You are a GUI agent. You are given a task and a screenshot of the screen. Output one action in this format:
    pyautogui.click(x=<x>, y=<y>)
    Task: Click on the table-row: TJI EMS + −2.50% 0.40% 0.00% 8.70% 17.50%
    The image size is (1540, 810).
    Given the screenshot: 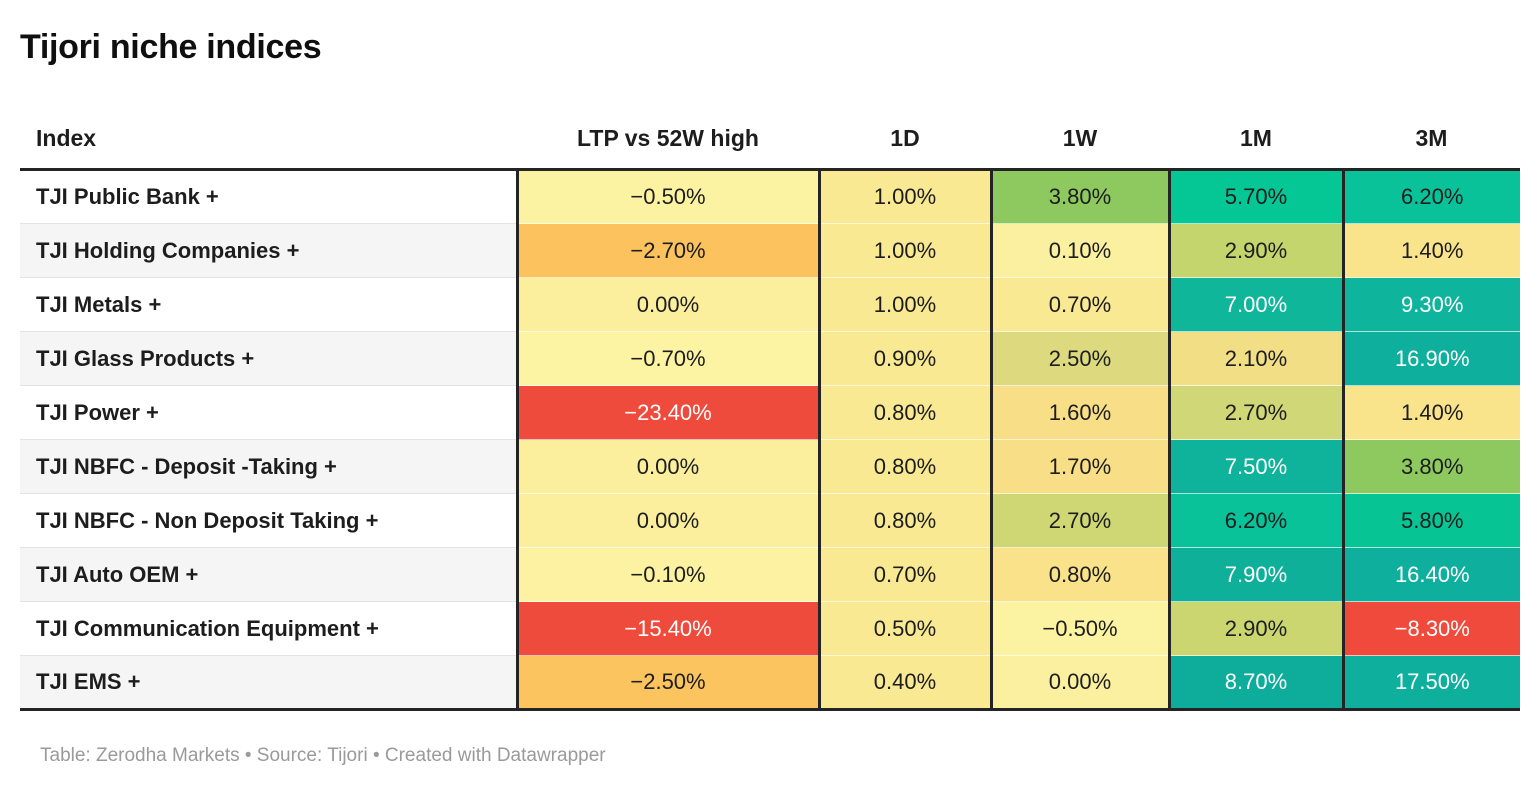 What is the action you would take?
    pyautogui.click(x=770, y=683)
    